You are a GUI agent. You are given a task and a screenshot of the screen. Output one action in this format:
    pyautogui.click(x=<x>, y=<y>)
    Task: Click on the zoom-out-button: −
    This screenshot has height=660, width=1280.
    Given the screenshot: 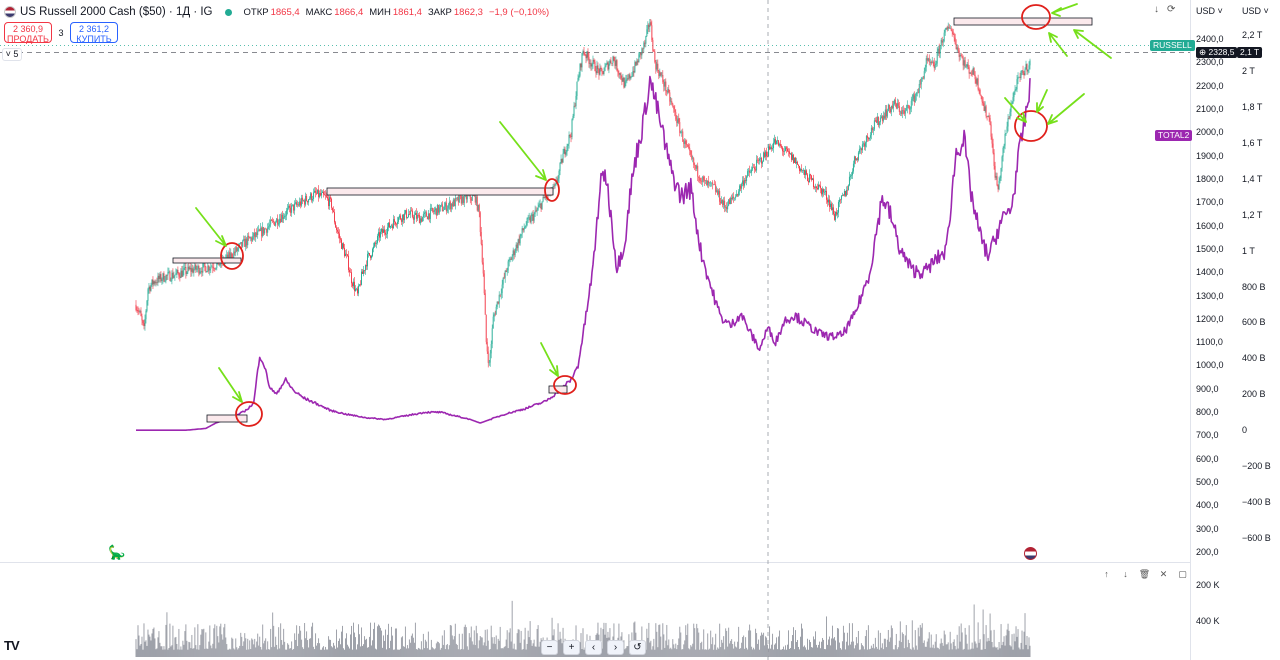 What is the action you would take?
    pyautogui.click(x=549, y=647)
    